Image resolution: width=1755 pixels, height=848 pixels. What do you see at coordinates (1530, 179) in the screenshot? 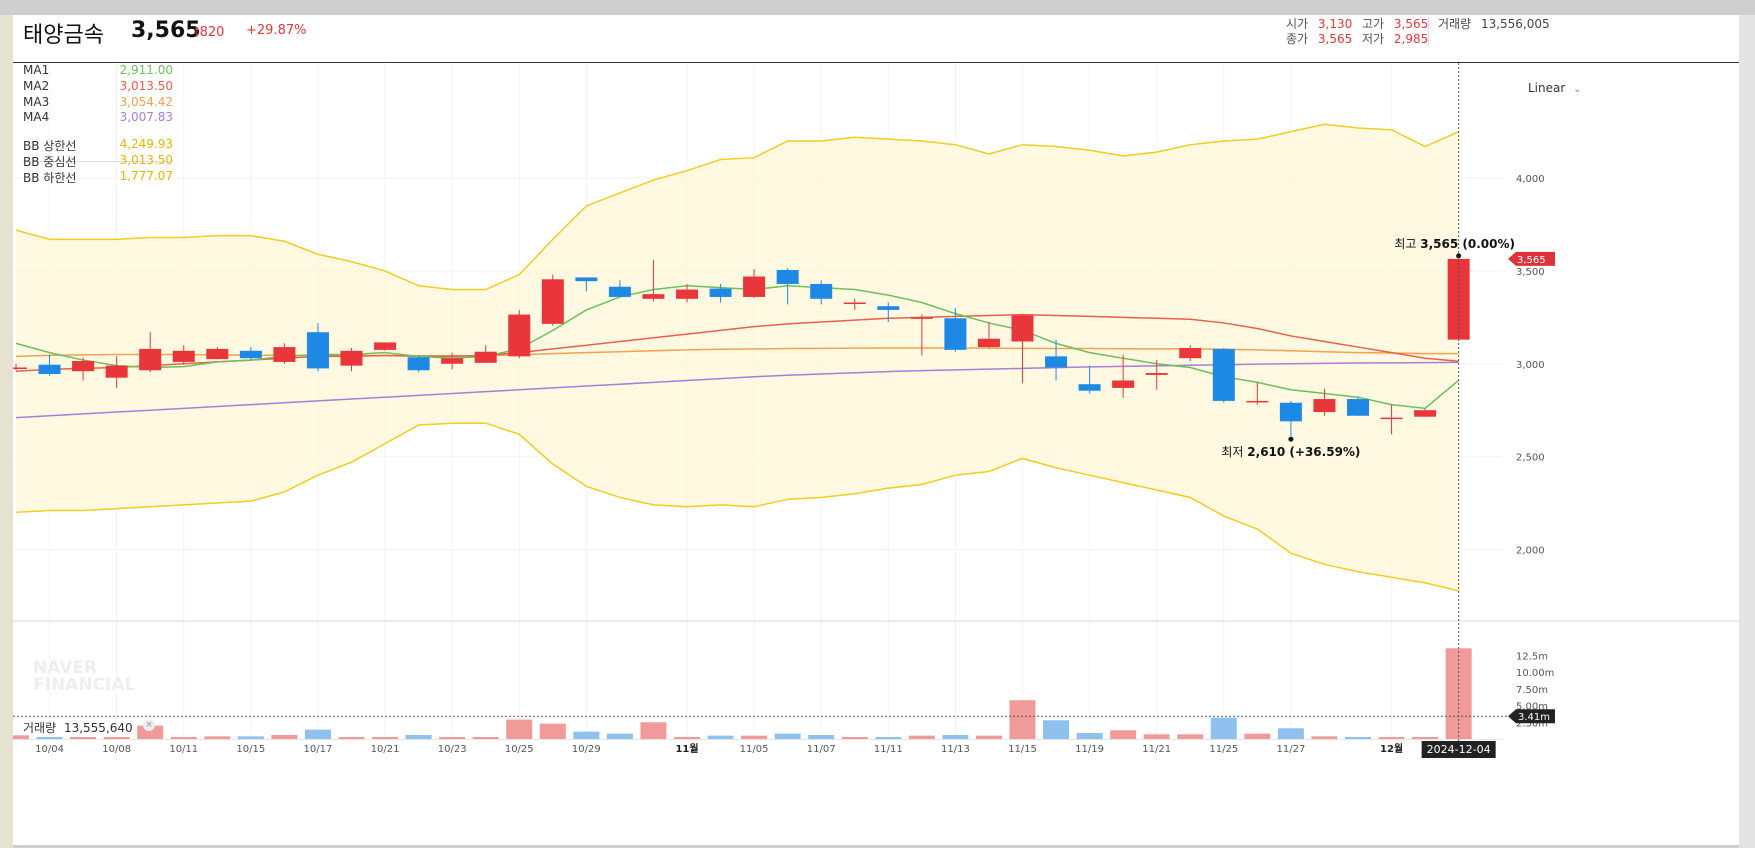
I see `y-tick-label: 4,000` at bounding box center [1530, 179].